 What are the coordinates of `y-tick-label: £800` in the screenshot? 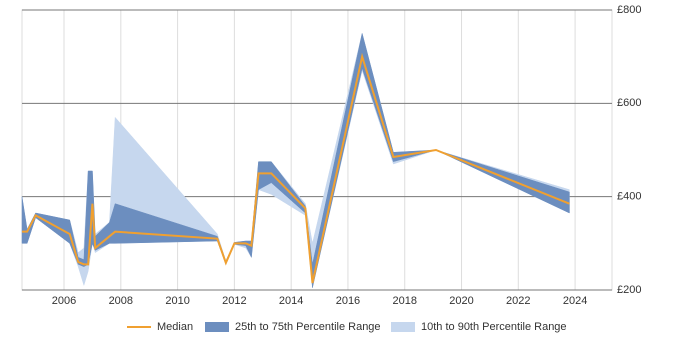 It's located at (629, 10).